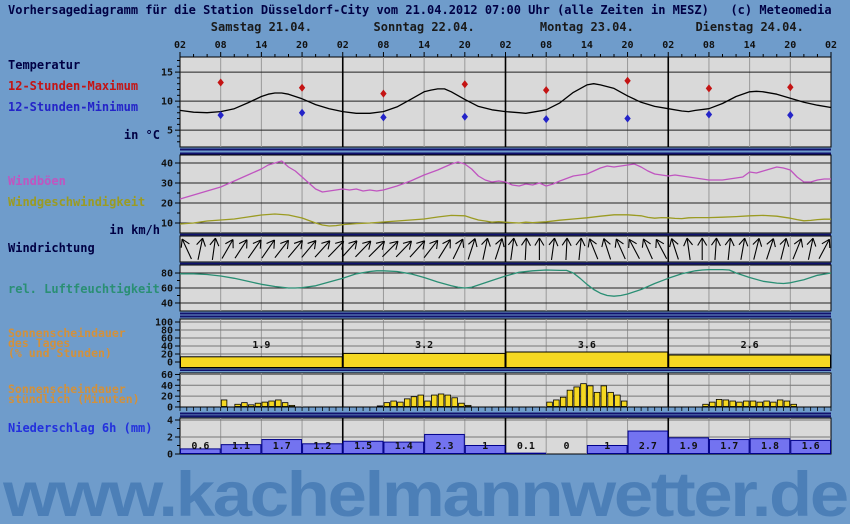  Describe the element at coordinates (73, 86) in the screenshot. I see `legend-12h-maximum: 12-Stunden-Maximum` at that location.